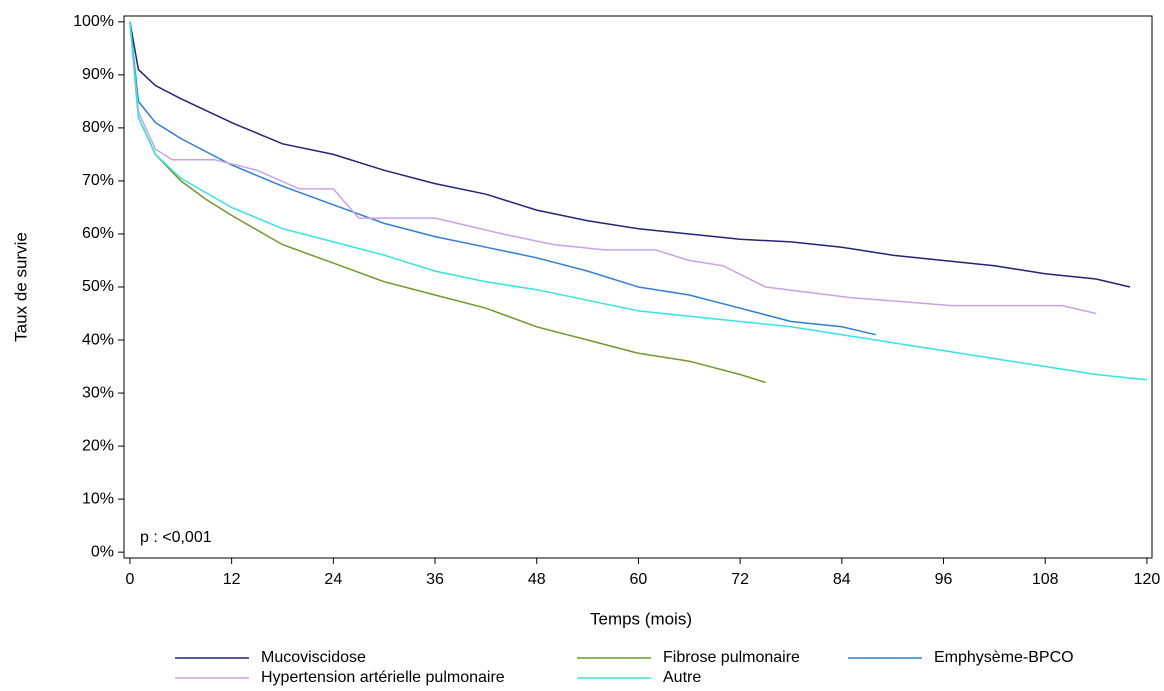  What do you see at coordinates (98, 286) in the screenshot?
I see `y-tick-label: 50%` at bounding box center [98, 286].